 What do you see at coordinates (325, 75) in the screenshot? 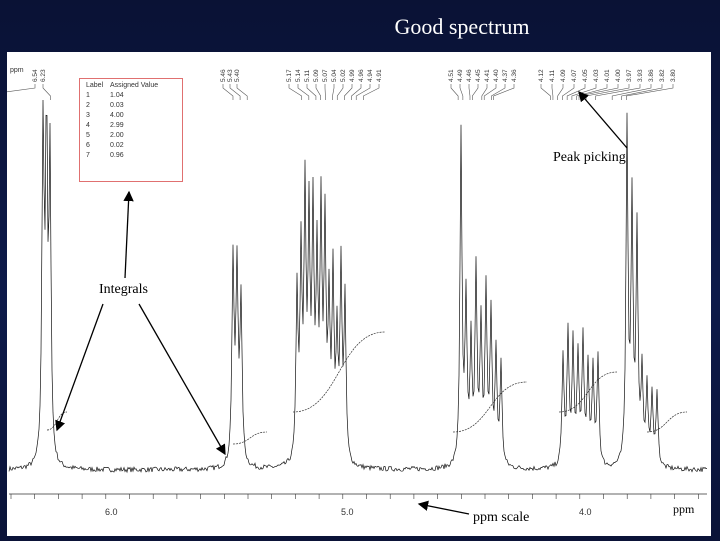
I see `peak-label: 5.07` at bounding box center [325, 75].